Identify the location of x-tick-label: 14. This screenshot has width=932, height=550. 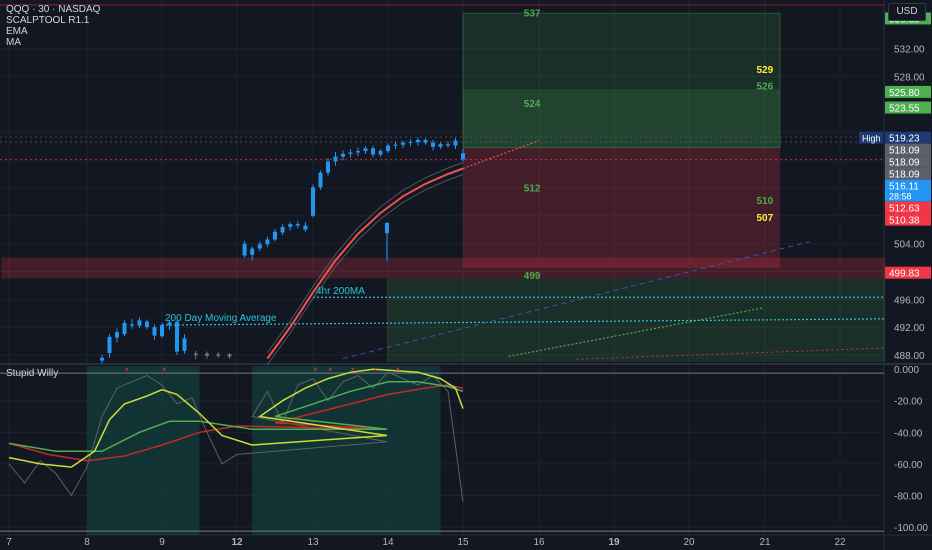
(388, 542).